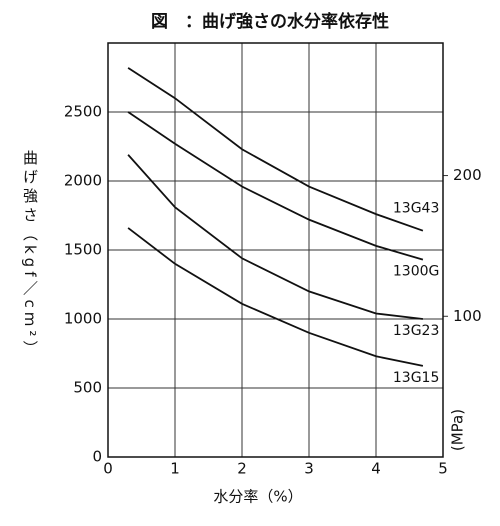  I want to click on series-label: 1300G, so click(416, 272).